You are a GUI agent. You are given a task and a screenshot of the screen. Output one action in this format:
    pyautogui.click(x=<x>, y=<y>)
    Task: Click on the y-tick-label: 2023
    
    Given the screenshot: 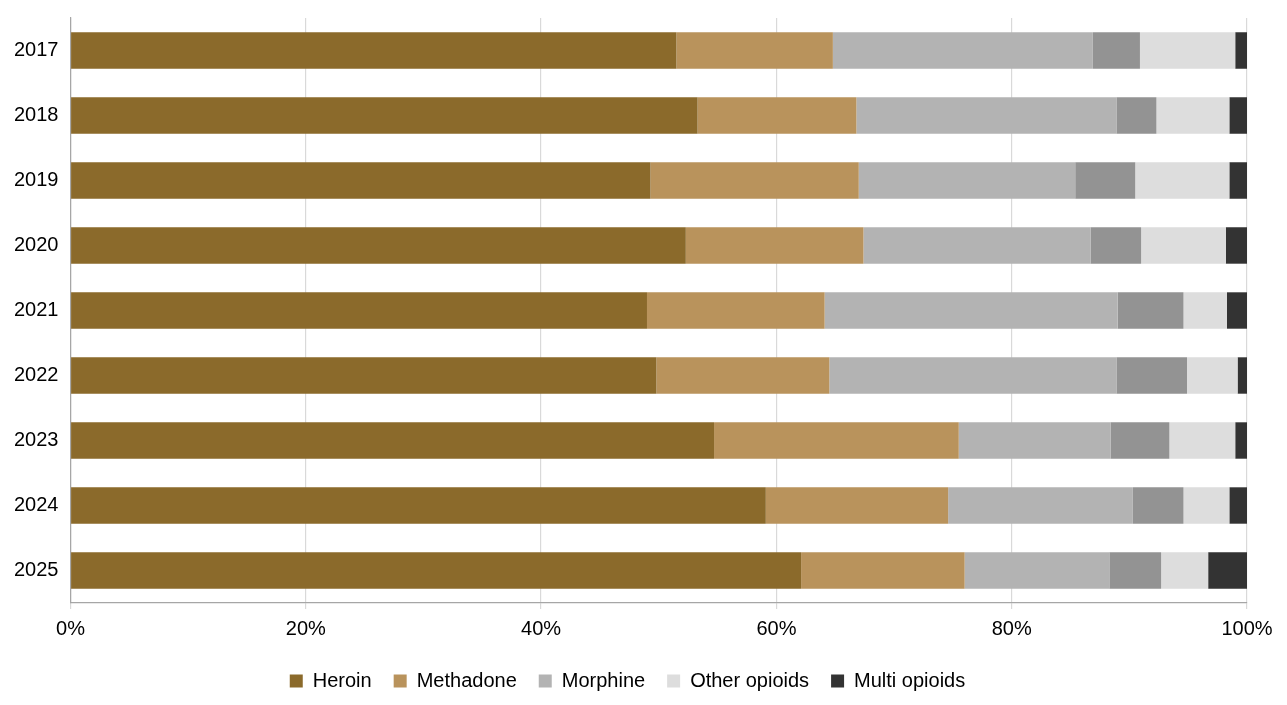 What is the action you would take?
    pyautogui.click(x=36, y=439)
    